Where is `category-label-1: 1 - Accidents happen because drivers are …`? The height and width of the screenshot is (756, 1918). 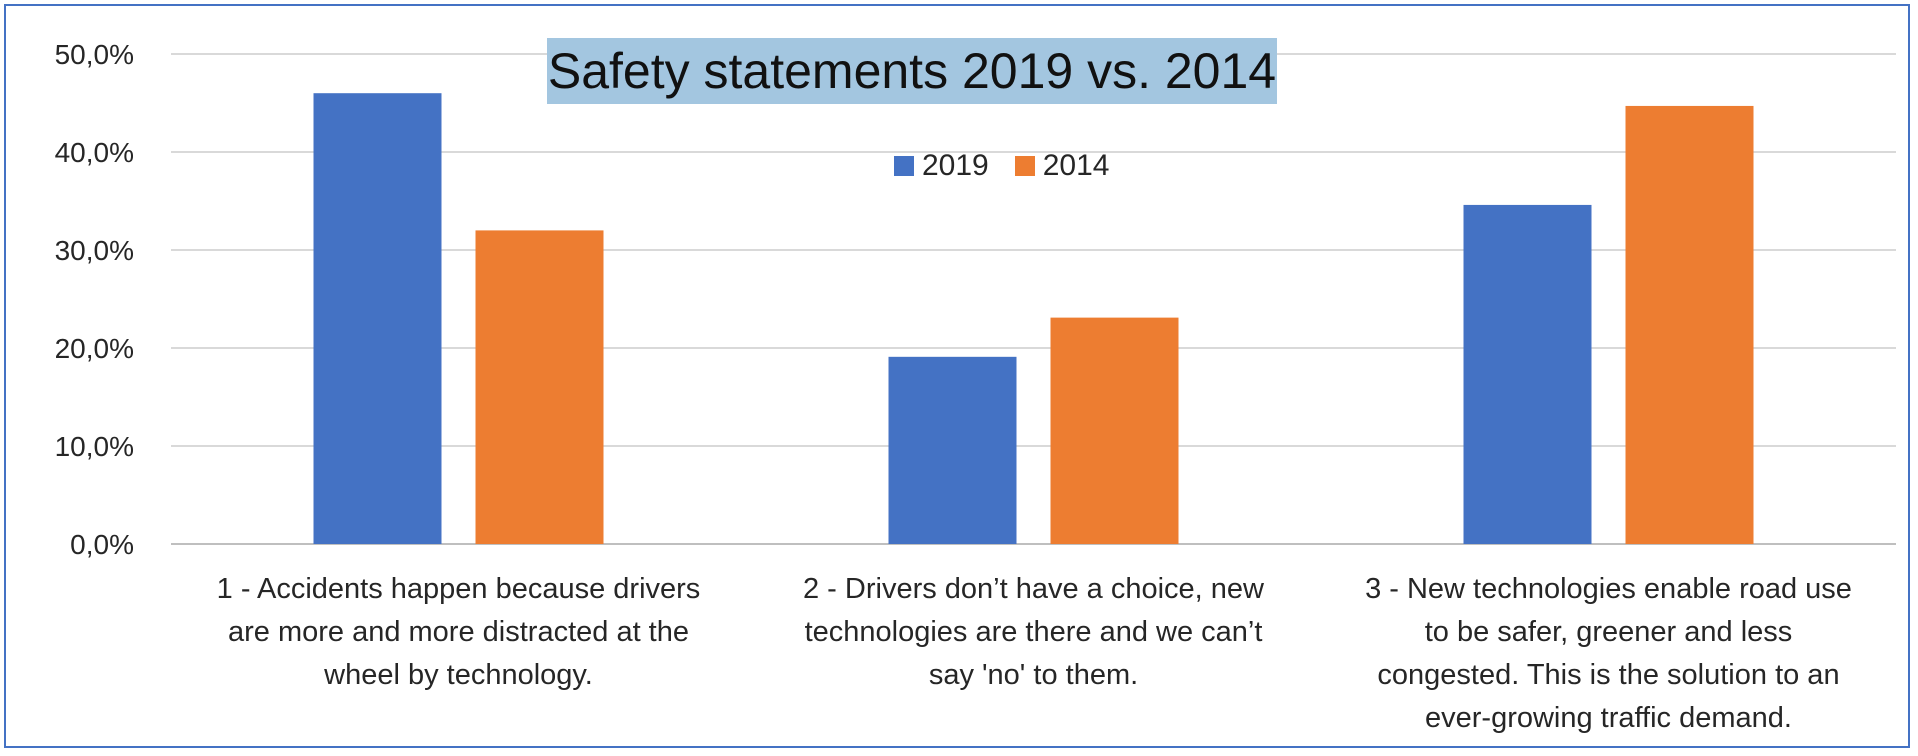 category-label-1: 1 - Accidents happen because drivers are … is located at coordinates (459, 632).